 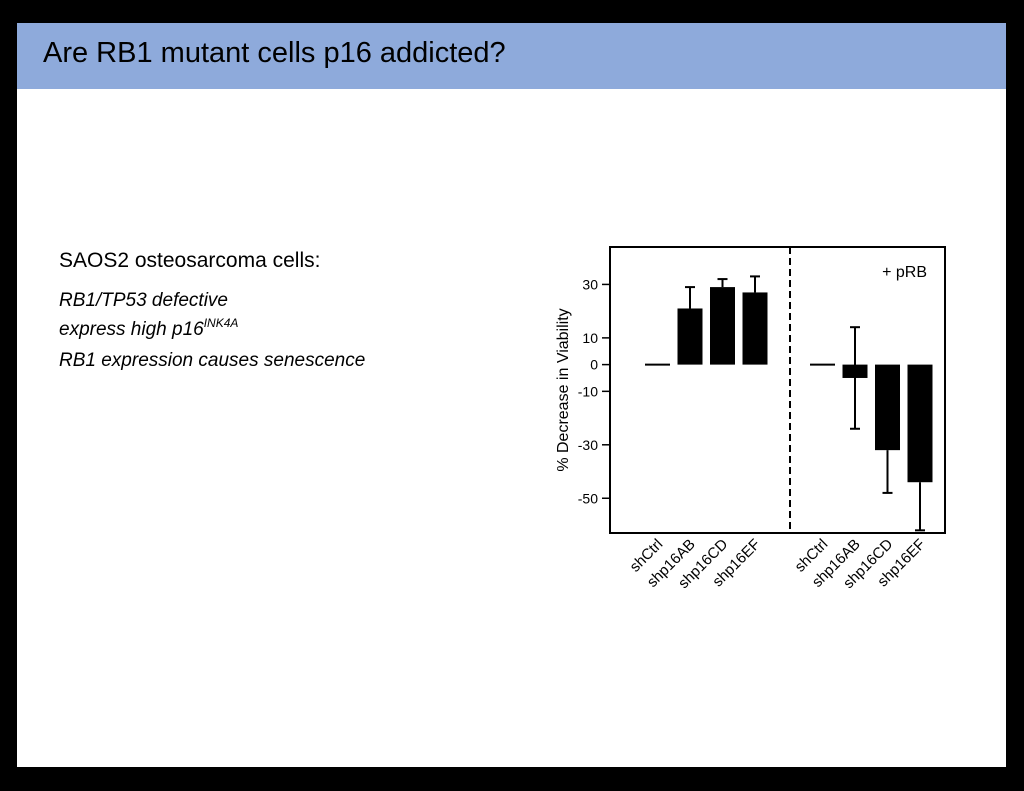 What do you see at coordinates (212, 360) in the screenshot?
I see `text-line-senescence: RB1 expression causes senescence` at bounding box center [212, 360].